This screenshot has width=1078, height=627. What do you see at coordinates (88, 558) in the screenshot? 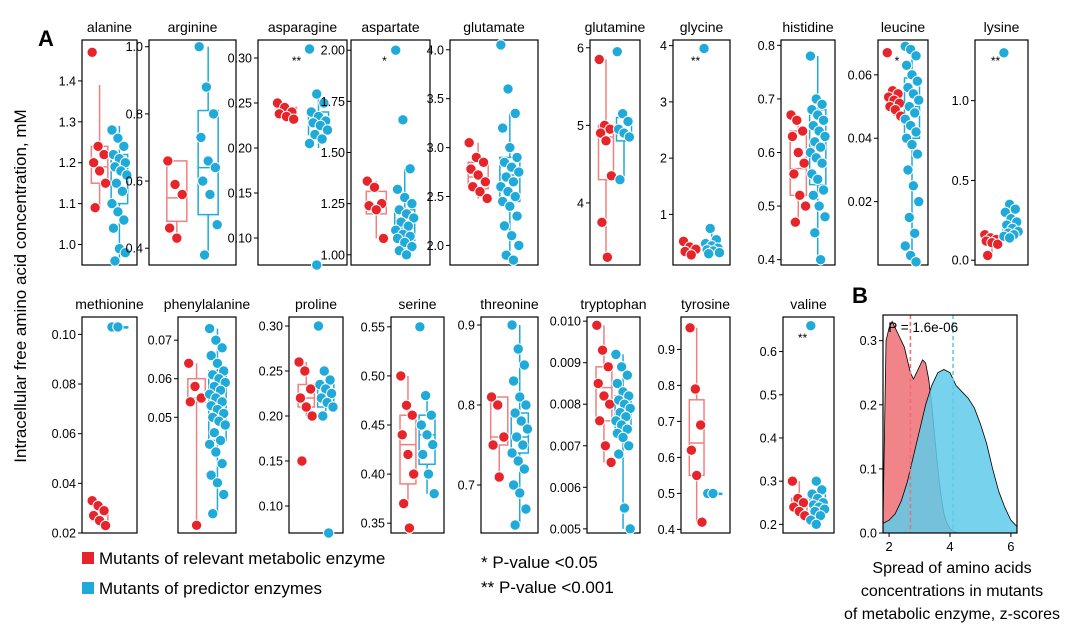
I see `legend-swatch-red` at bounding box center [88, 558].